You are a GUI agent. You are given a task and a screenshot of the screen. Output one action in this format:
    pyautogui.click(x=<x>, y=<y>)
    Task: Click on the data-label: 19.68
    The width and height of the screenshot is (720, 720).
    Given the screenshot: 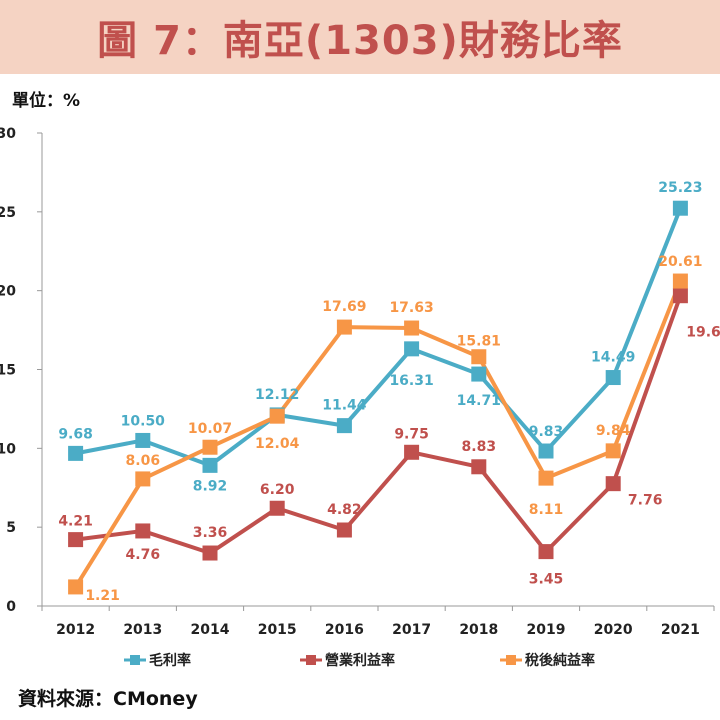 What is the action you would take?
    pyautogui.click(x=703, y=333)
    